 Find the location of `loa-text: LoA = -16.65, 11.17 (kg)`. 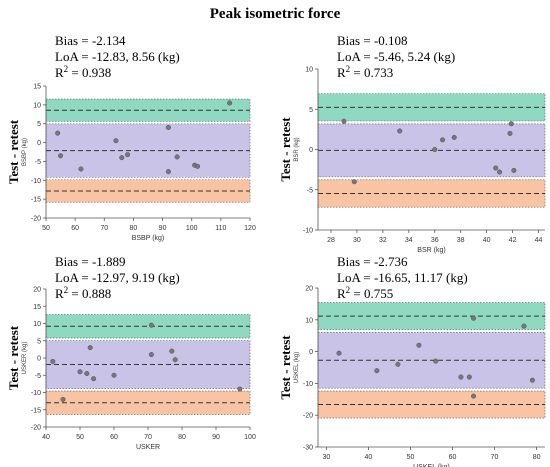

loa-text: LoA = -16.65, 11.17 (kg) is located at coordinates (402, 277).